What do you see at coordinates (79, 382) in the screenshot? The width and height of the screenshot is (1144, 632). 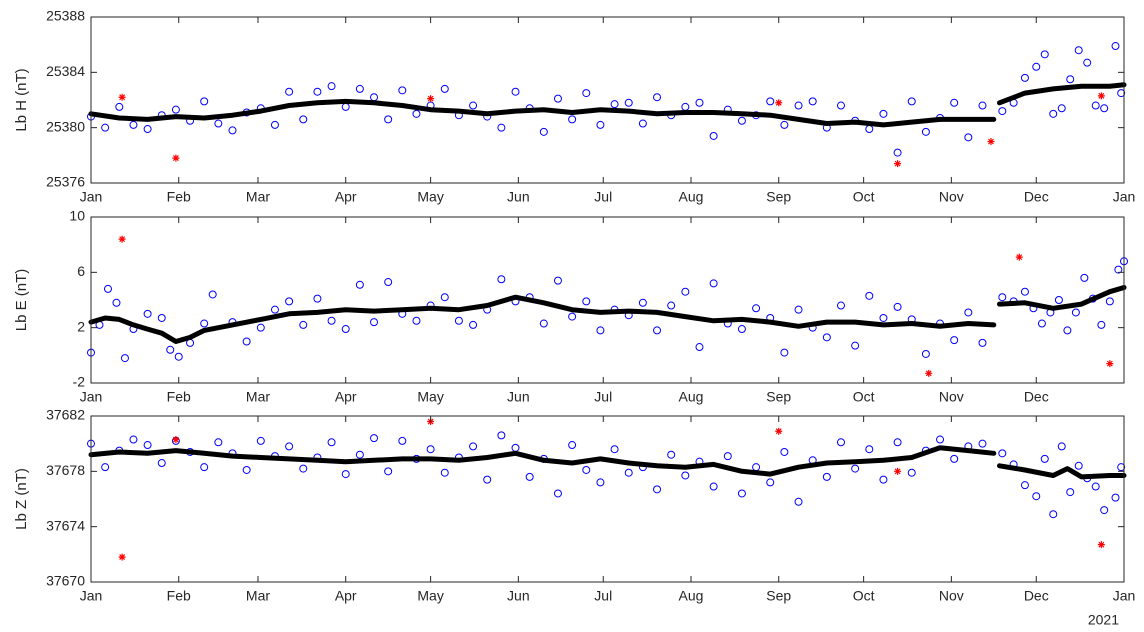 I see `y-tick-label: -2` at bounding box center [79, 382].